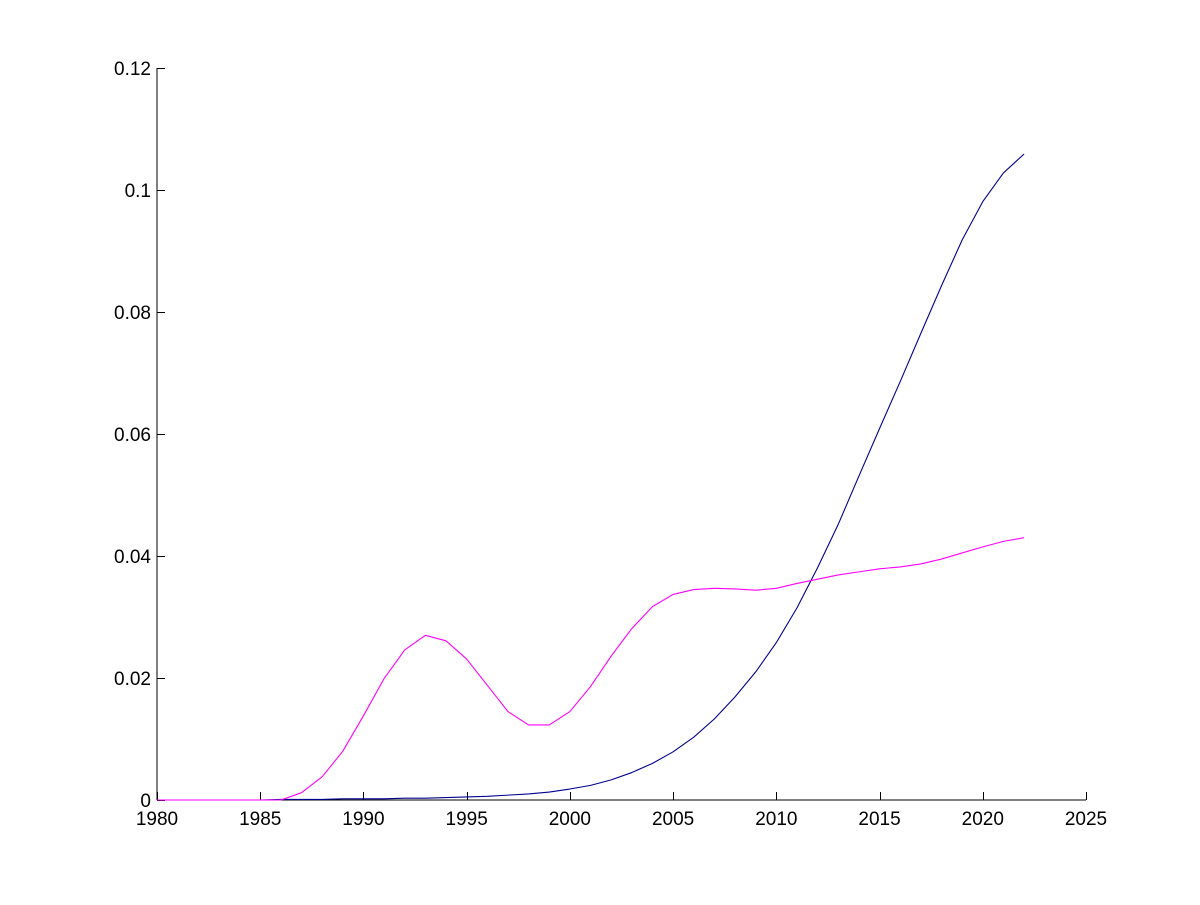  Describe the element at coordinates (132, 313) in the screenshot. I see `y-tick-label: 0.08` at that location.